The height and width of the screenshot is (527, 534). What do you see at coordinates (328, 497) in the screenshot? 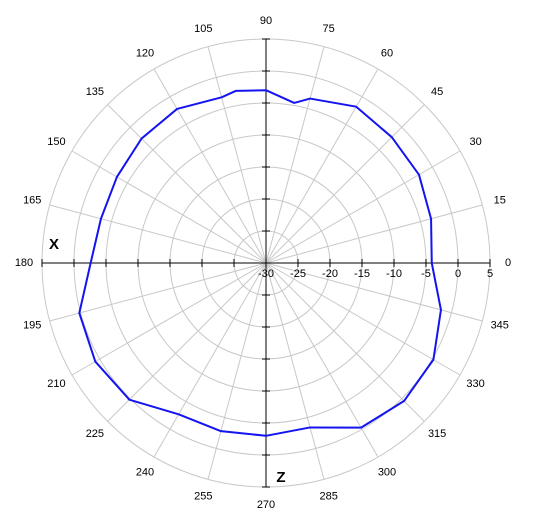
I see `angle-tick-label: 285` at bounding box center [328, 497].